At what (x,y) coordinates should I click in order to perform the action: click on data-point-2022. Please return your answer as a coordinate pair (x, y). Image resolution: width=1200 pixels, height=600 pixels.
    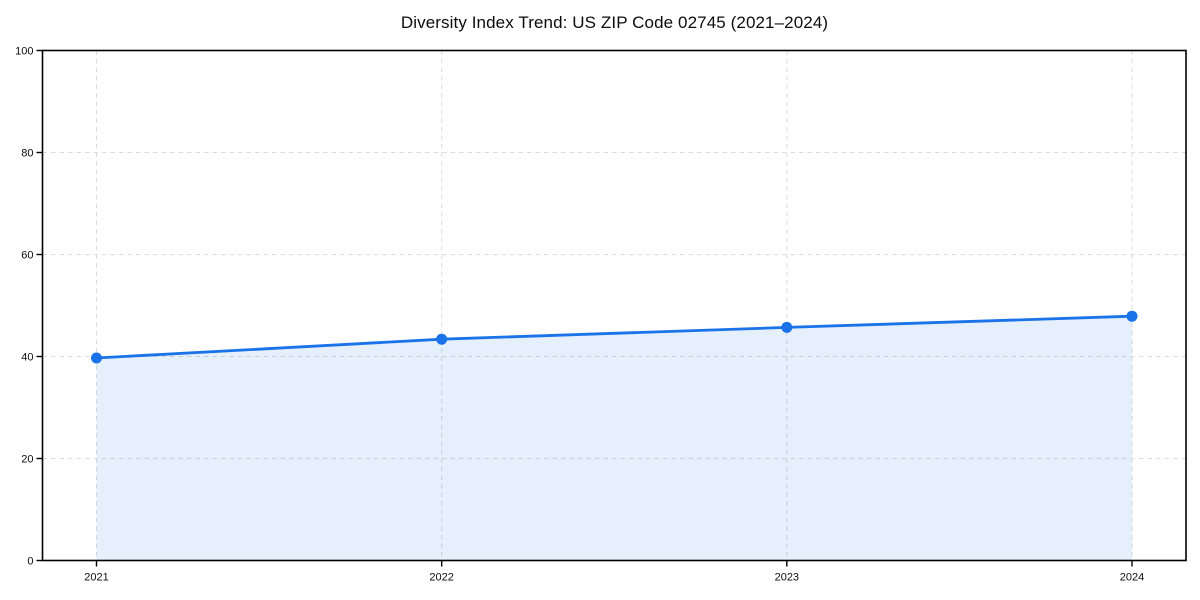
    Looking at the image, I should click on (442, 339).